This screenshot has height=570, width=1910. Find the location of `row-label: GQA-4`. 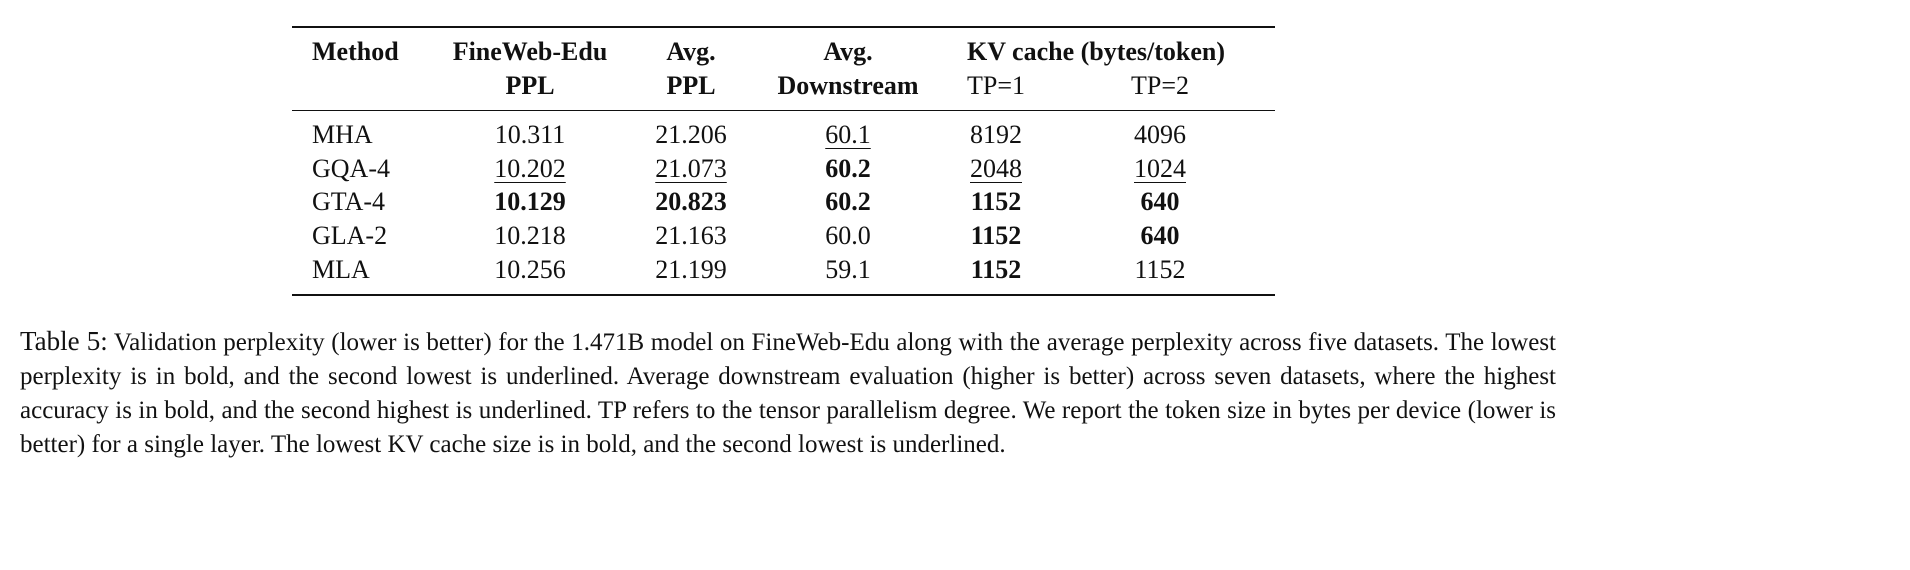

row-label: GQA-4 is located at coordinates (351, 168).